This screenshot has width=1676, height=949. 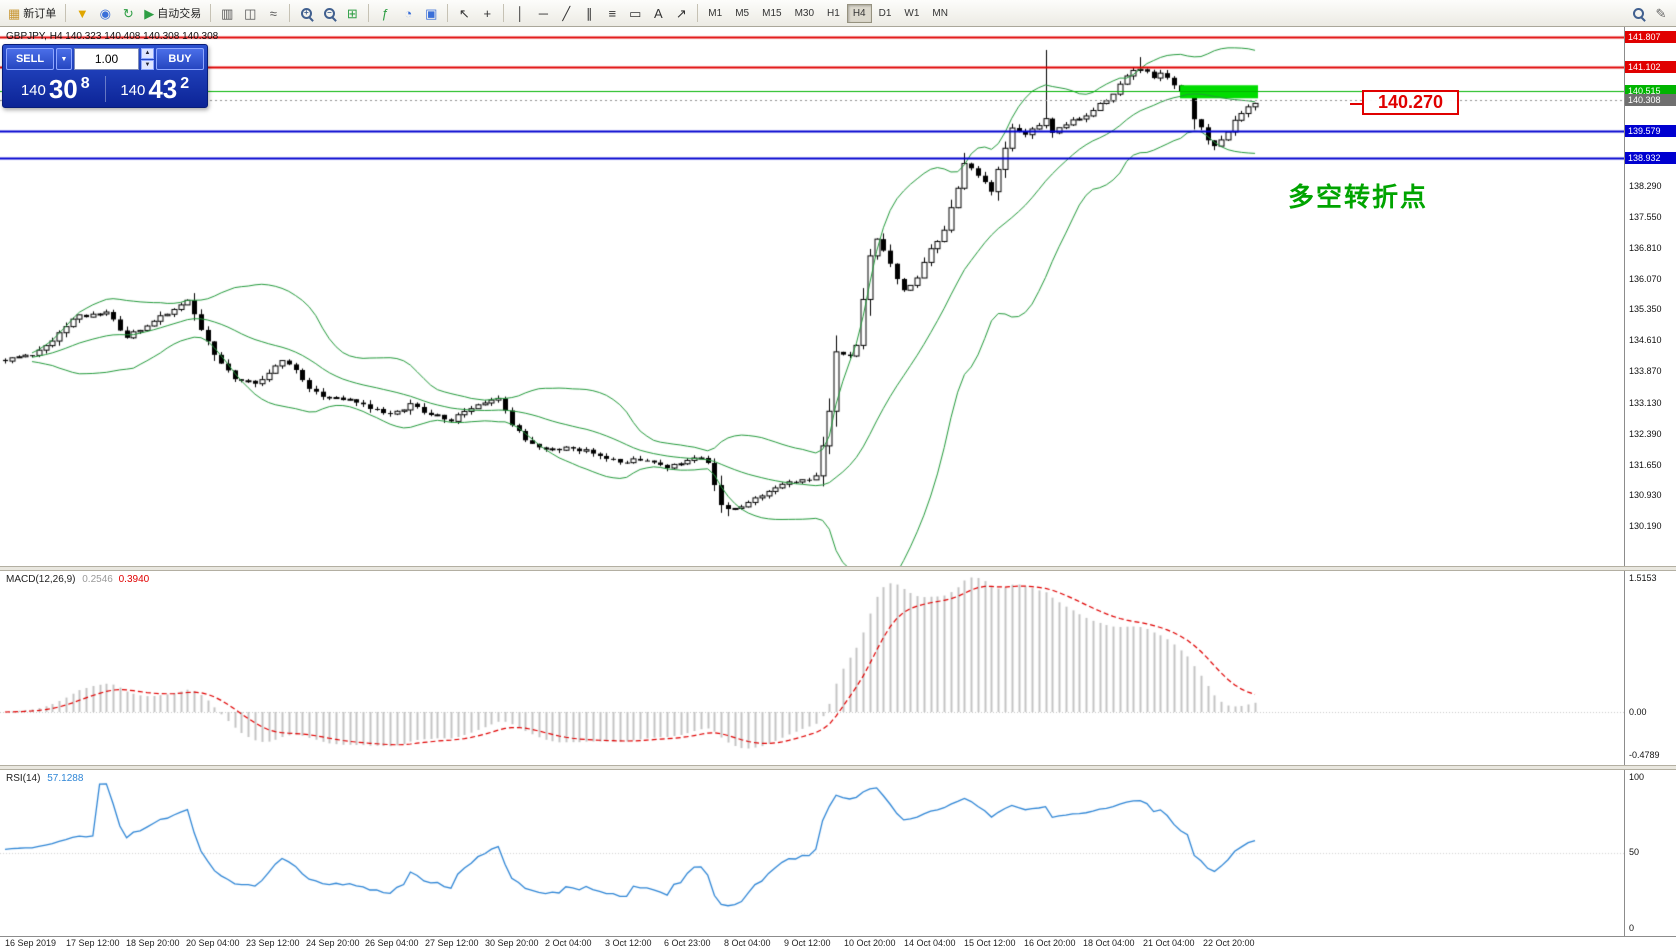 I want to click on timeframe-w1: W1, so click(x=911, y=13).